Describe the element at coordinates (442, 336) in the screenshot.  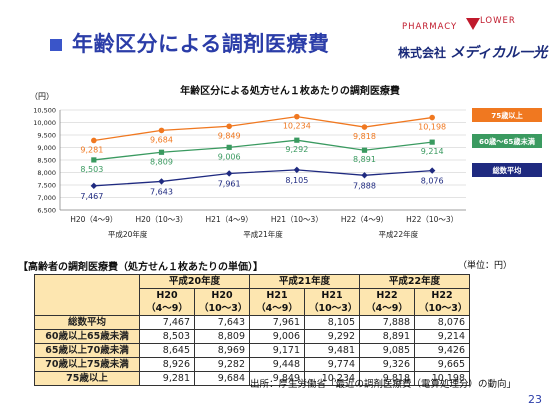
I see `table-cell: 9,214` at that location.